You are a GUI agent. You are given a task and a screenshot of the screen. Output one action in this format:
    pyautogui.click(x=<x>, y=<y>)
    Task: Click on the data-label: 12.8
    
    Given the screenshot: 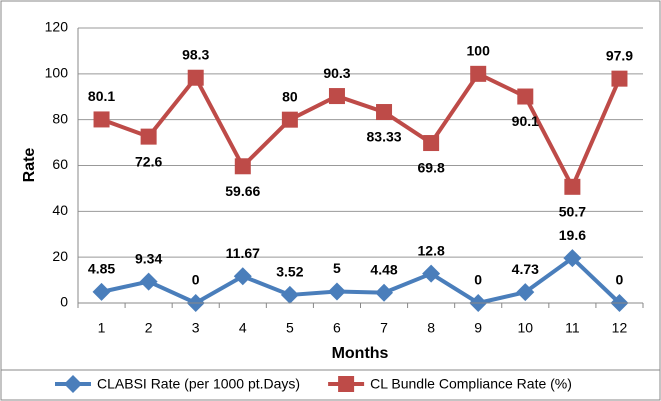 What is the action you would take?
    pyautogui.click(x=431, y=250)
    